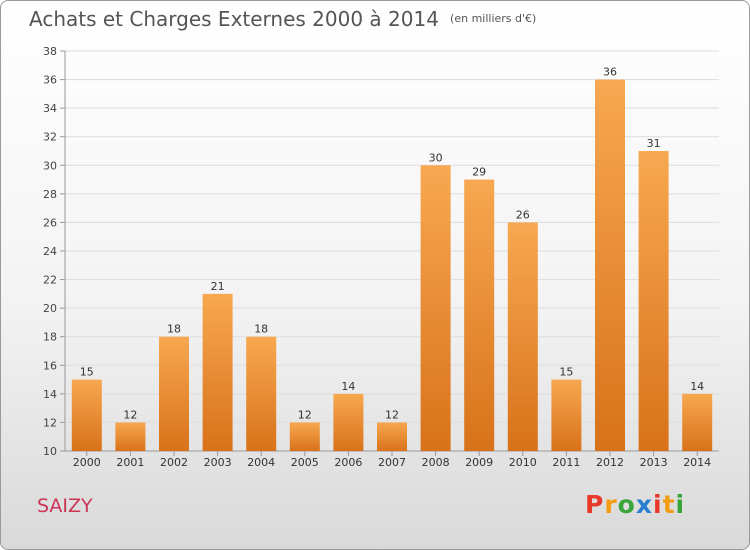 The image size is (750, 550). What do you see at coordinates (50, 451) in the screenshot?
I see `y-tick-label: 10` at bounding box center [50, 451].